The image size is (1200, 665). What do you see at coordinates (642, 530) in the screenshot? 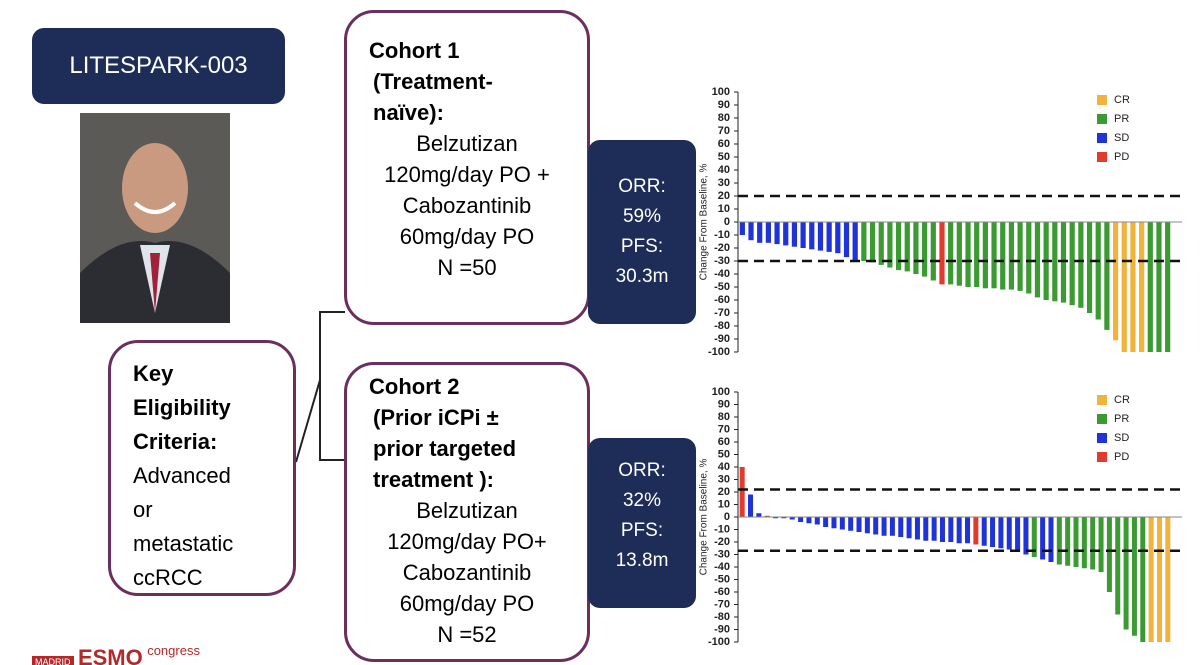
I see `result-text: PFS:` at bounding box center [642, 530].